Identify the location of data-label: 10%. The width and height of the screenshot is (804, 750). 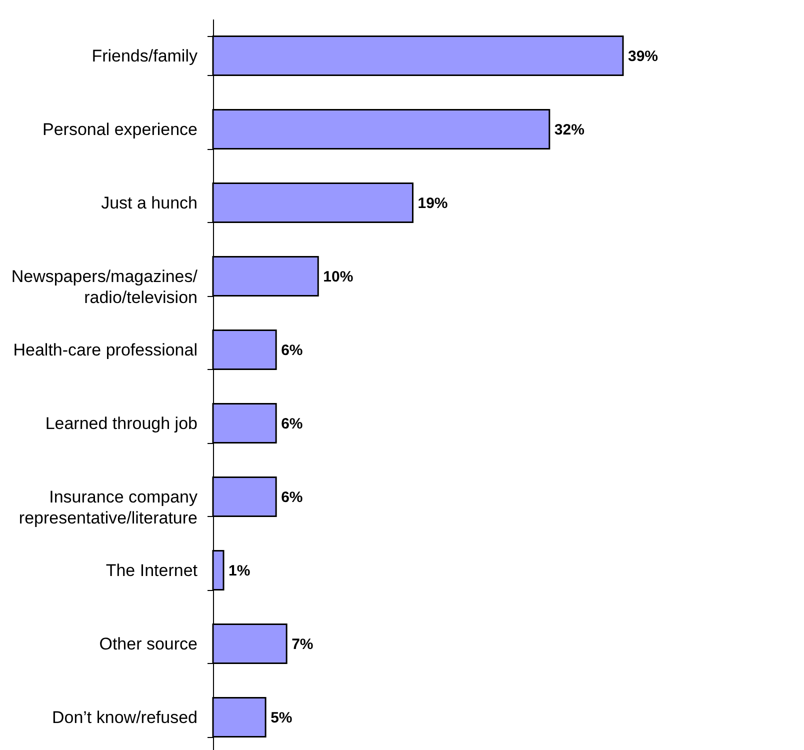
(338, 277).